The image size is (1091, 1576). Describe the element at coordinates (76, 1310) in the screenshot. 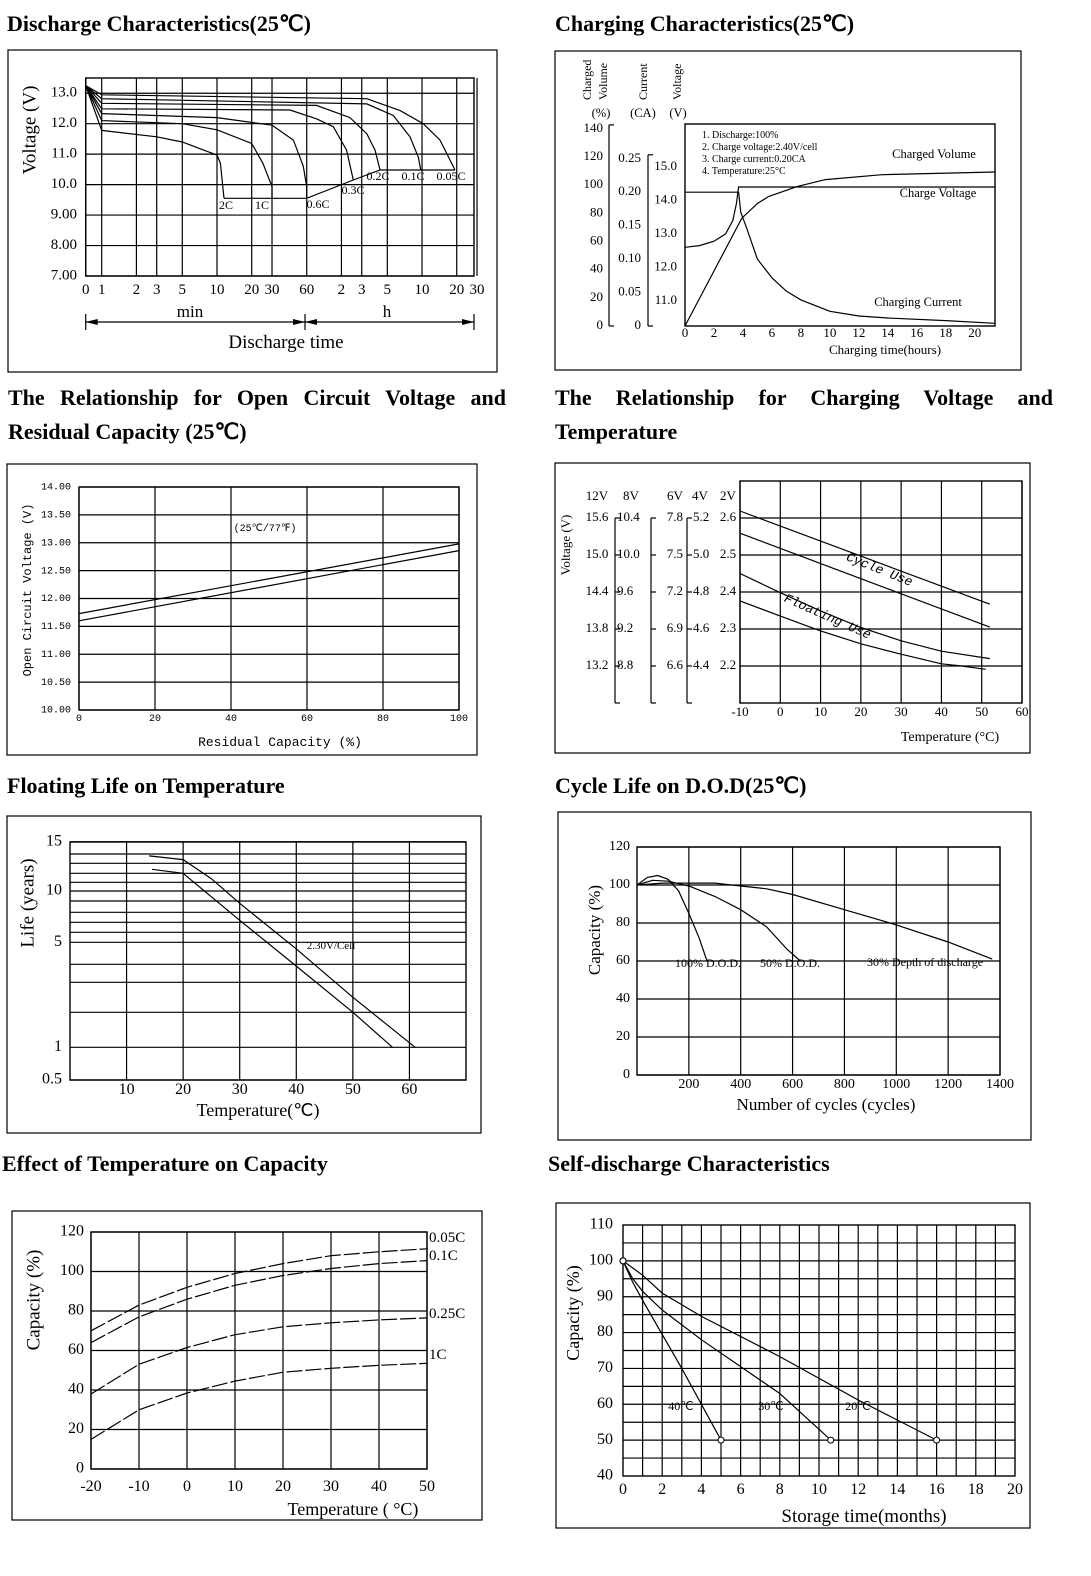

I see `y-tick-label: 80` at that location.